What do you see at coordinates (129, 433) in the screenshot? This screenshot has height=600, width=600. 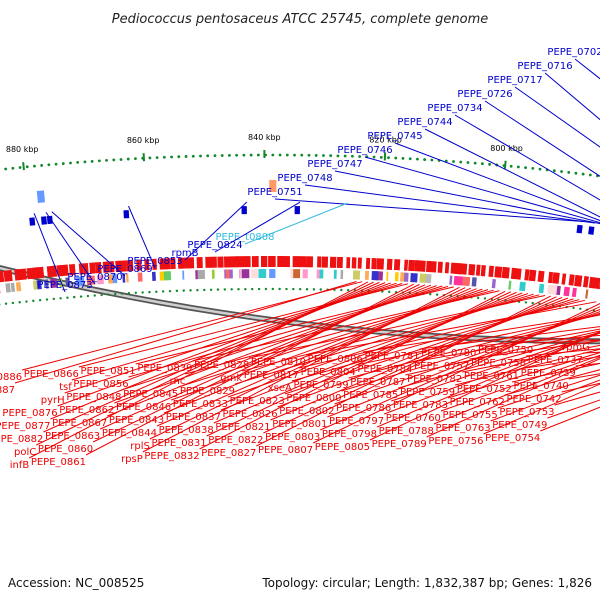 I see `reverse-gene-label: PEPE_0844` at bounding box center [129, 433].